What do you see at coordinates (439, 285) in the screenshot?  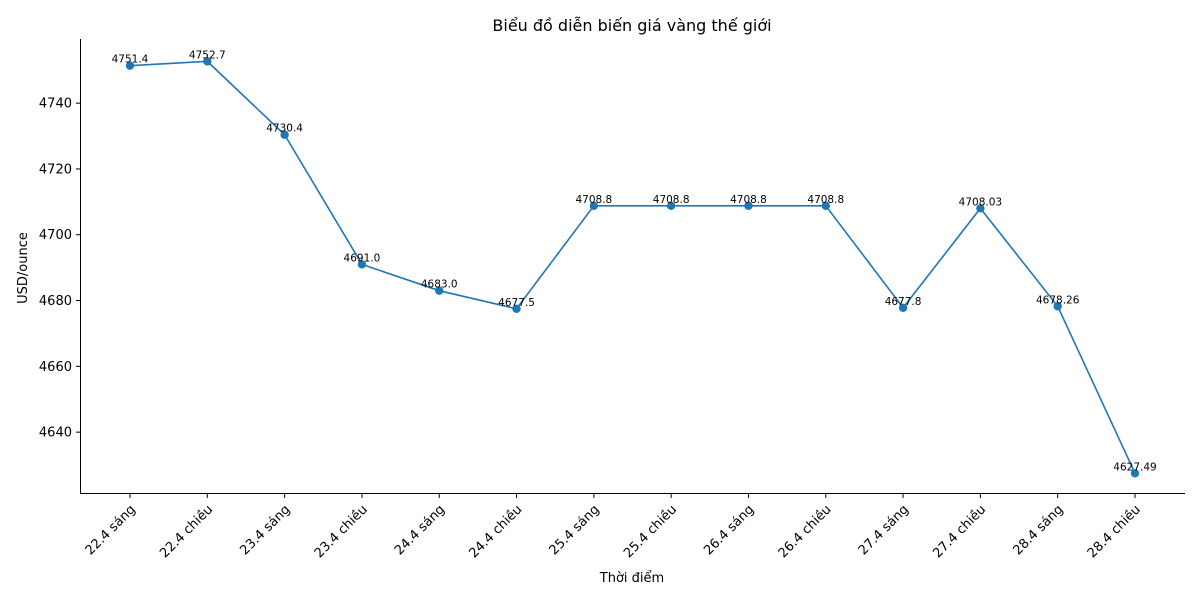 I see `data-point-label: 4683.0` at bounding box center [439, 285].